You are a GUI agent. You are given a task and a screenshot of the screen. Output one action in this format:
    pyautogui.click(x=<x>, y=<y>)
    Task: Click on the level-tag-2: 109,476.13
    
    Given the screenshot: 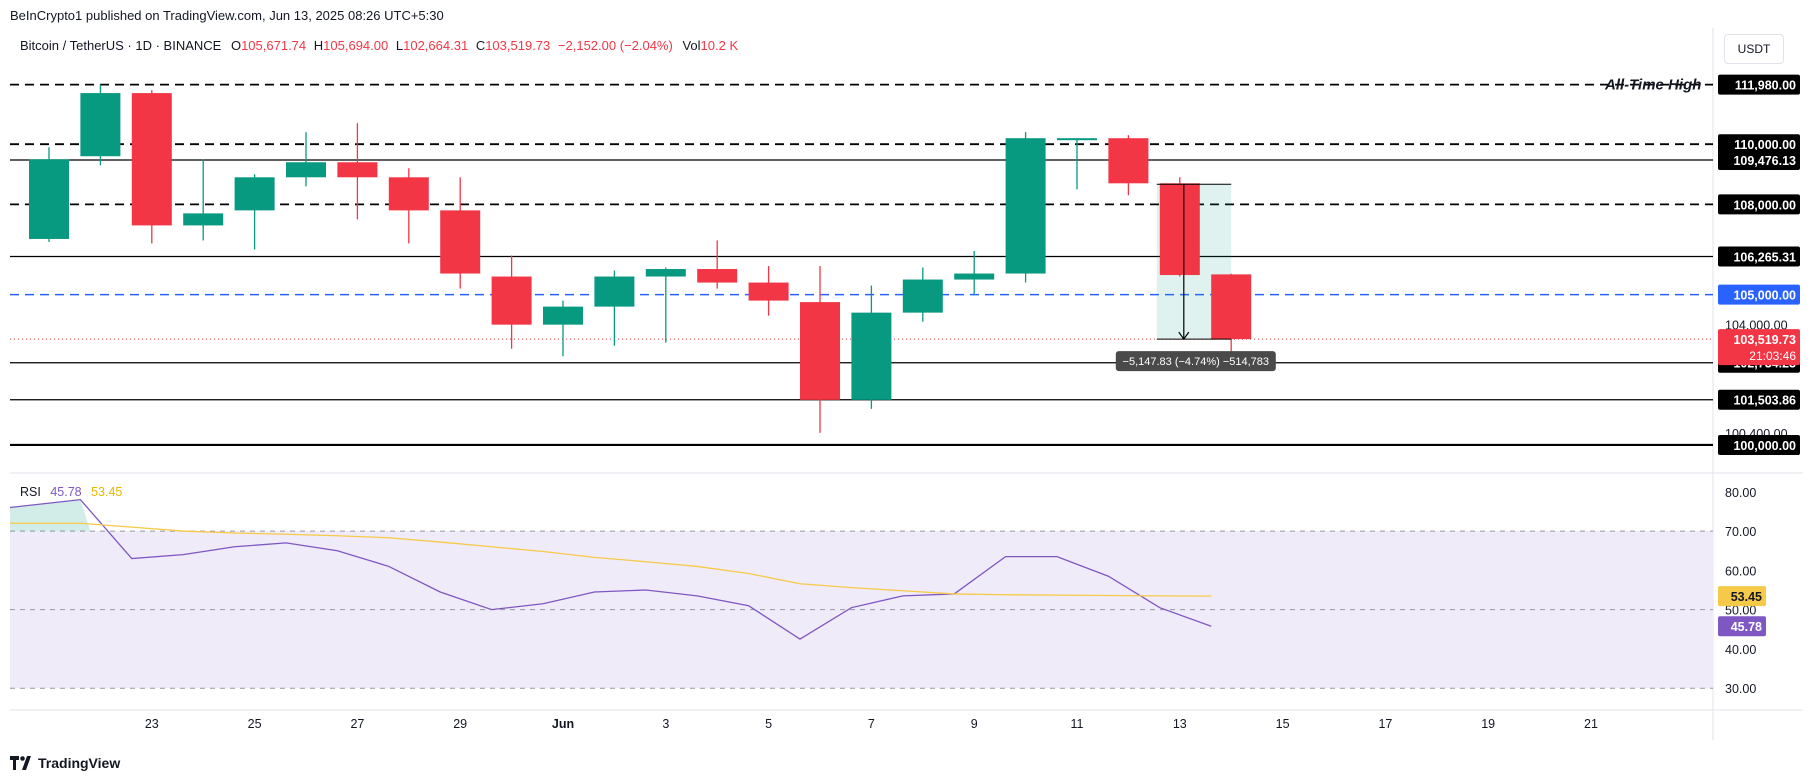 What is the action you would take?
    pyautogui.click(x=1764, y=161)
    